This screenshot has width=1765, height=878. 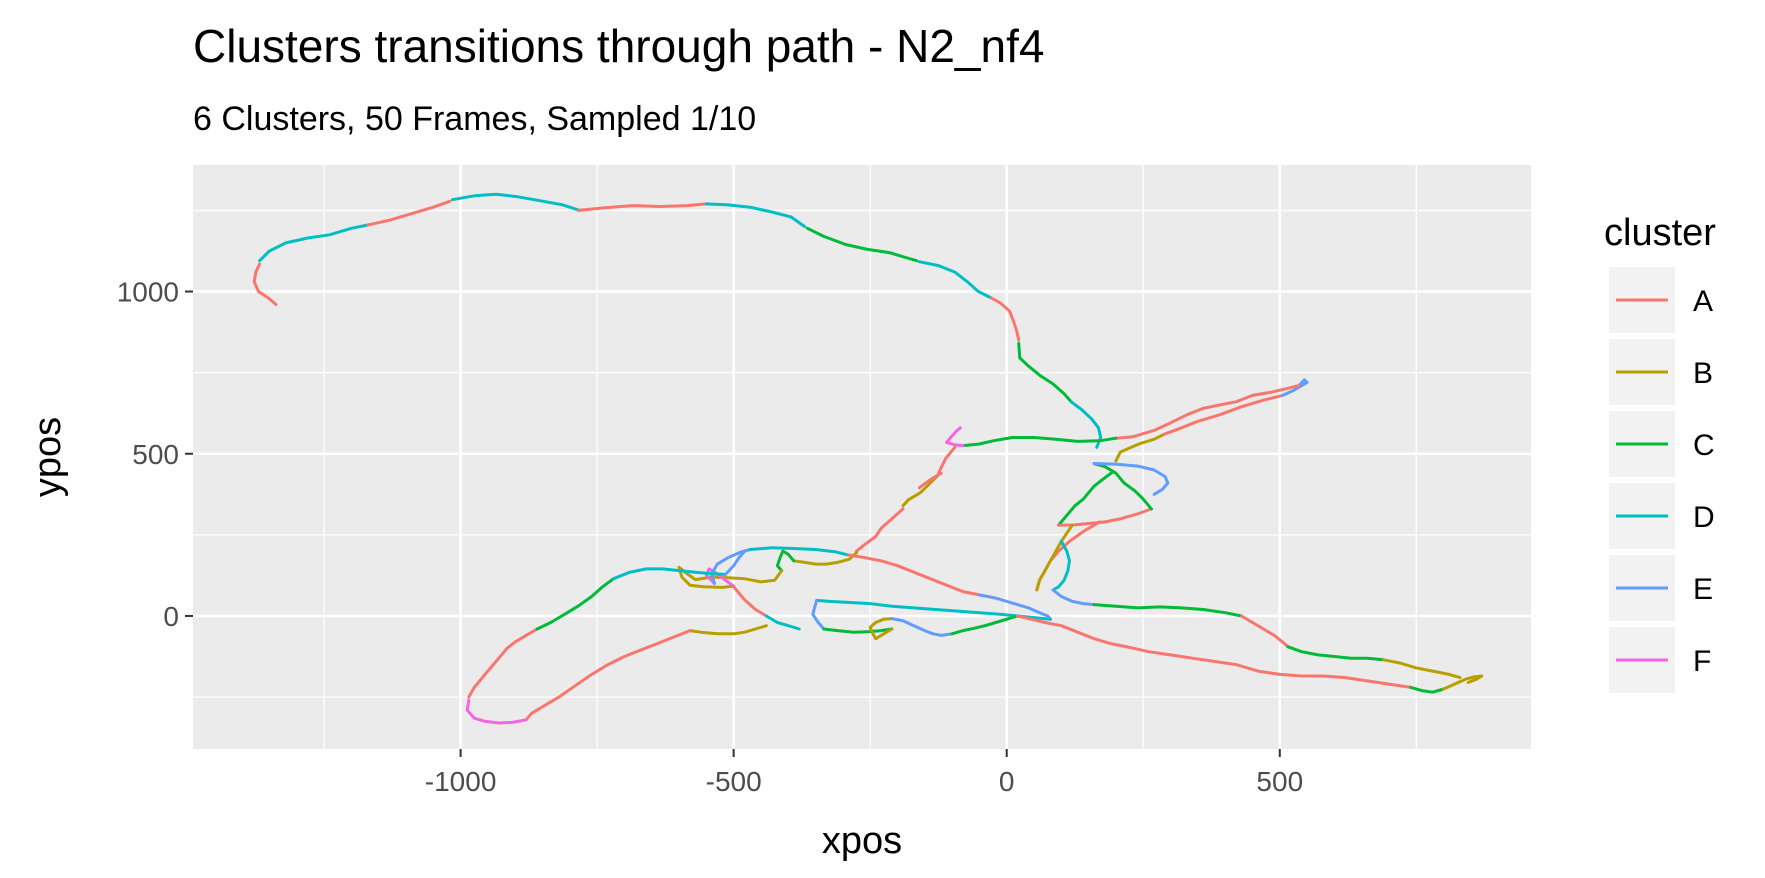 I want to click on x-tick-label: -1000, so click(x=461, y=781).